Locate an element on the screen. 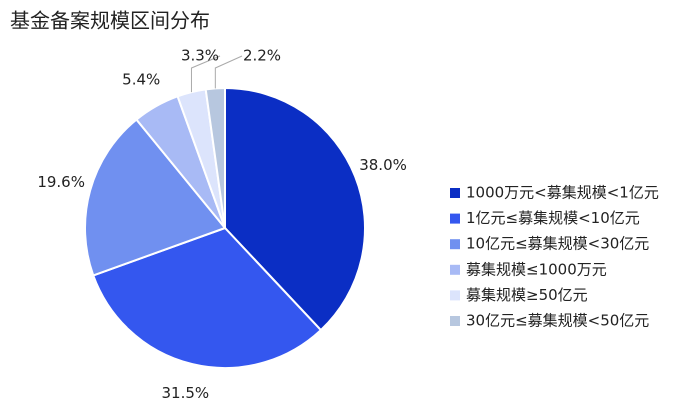  legend-label: 募集规模≤1000万元 is located at coordinates (536, 269).